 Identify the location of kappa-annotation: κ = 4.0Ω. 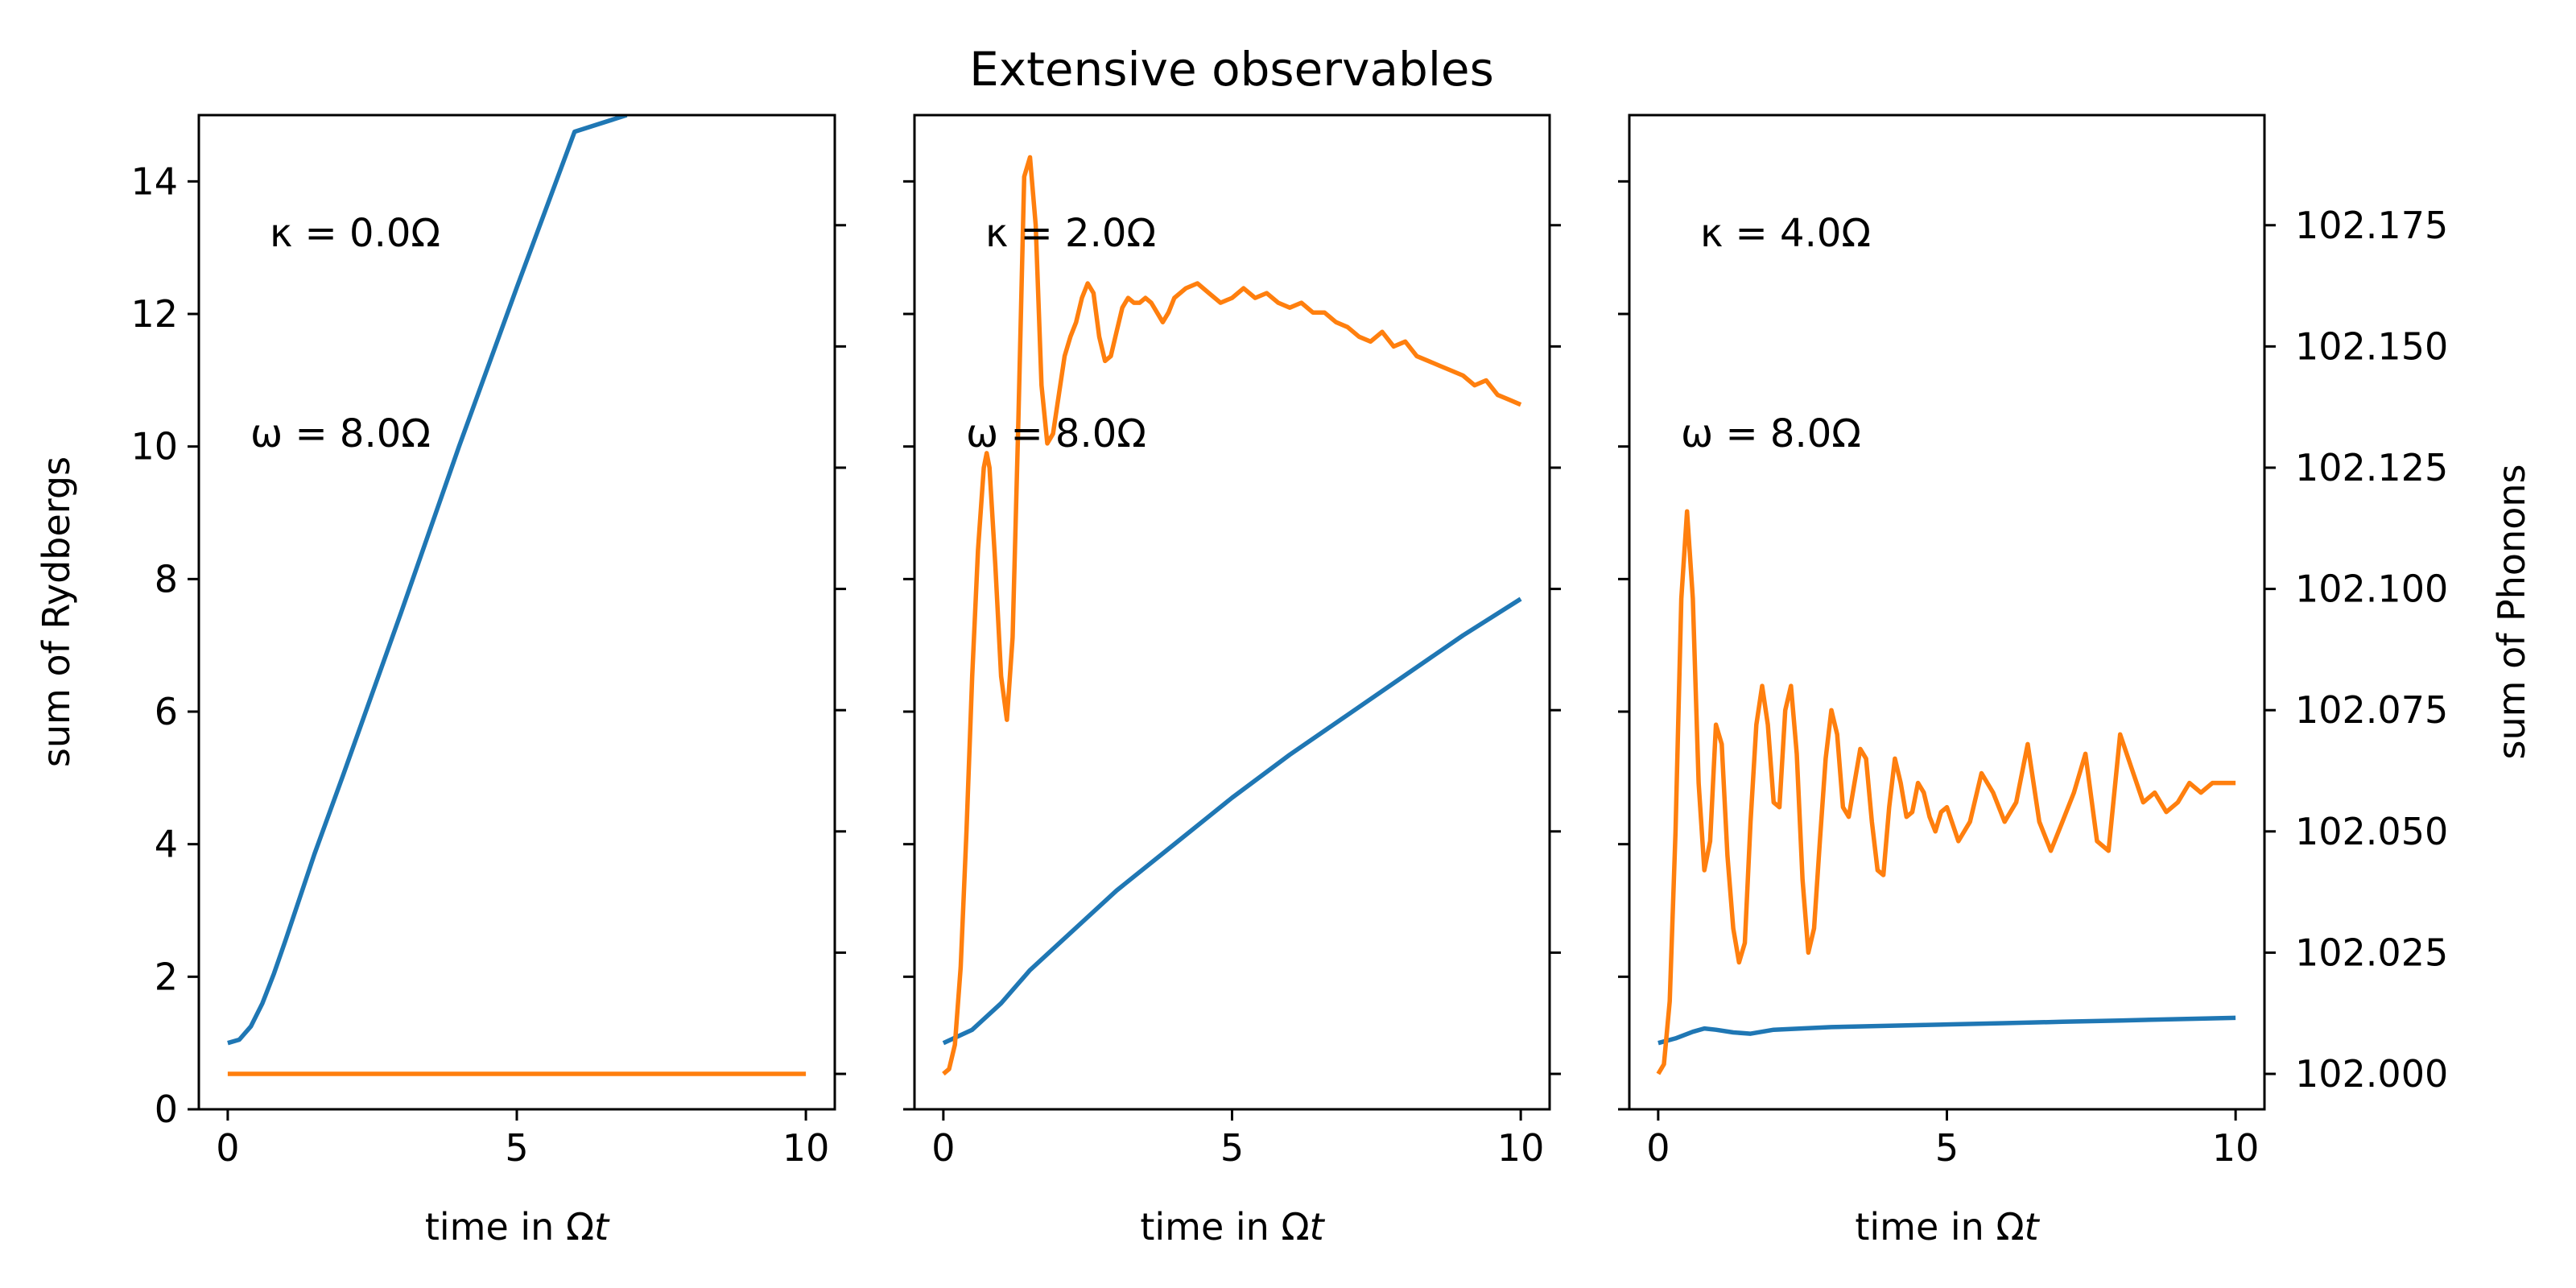
(1785, 233).